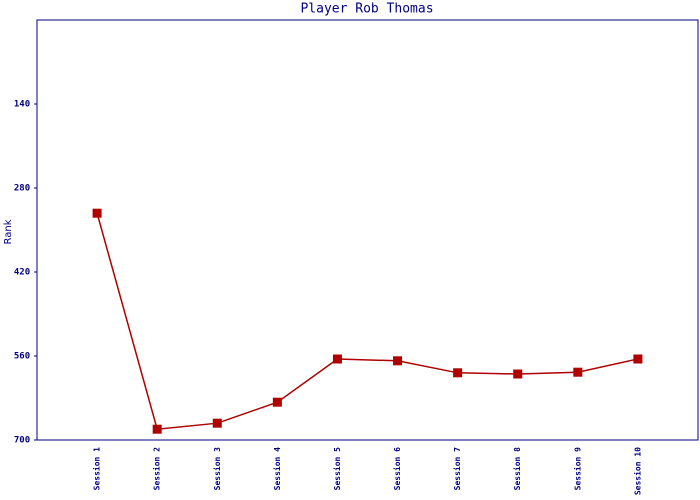  I want to click on y-tick-label: 280, so click(22, 189).